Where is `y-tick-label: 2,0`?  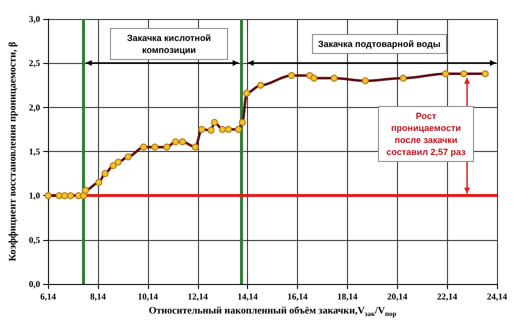
y-tick-label: 2,0 is located at coordinates (34, 107).